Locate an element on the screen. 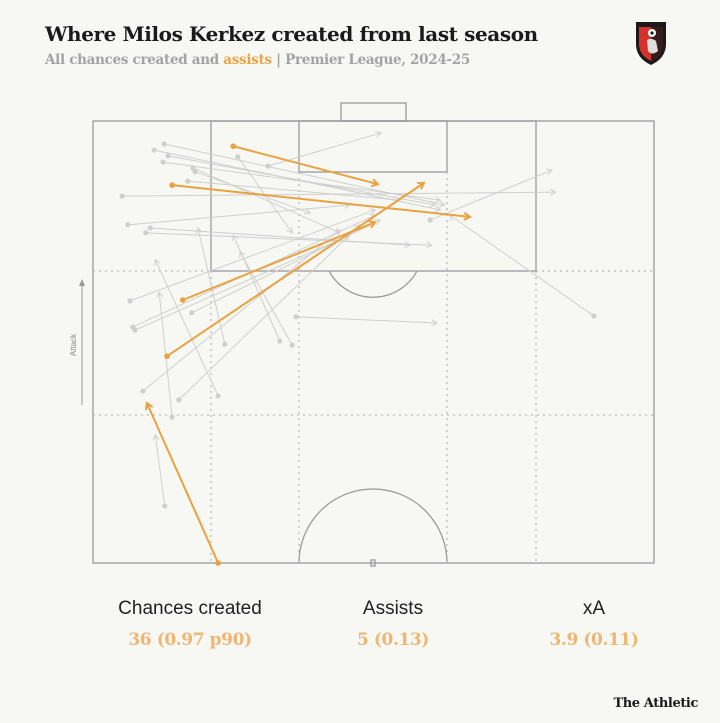  stat-value: 3.9 (0.11) is located at coordinates (594, 640).